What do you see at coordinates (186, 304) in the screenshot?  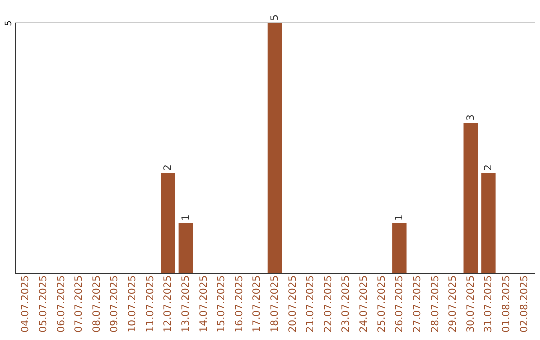 I see `x-tick-label: 13.07.2025` at bounding box center [186, 304].